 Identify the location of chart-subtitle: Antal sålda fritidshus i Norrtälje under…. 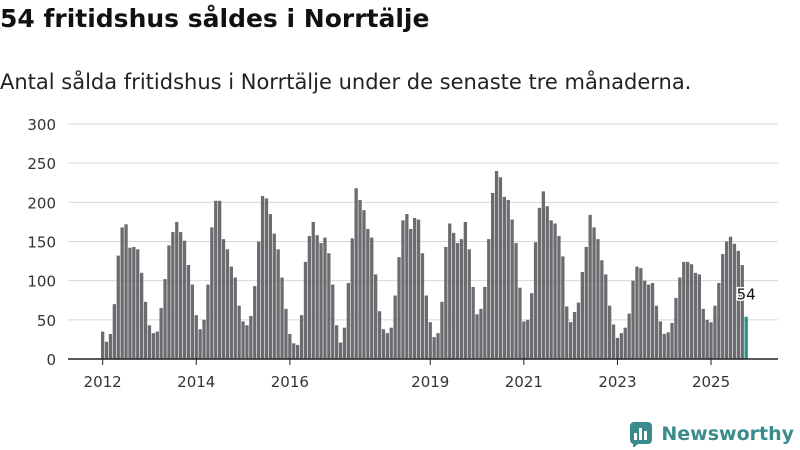
(346, 82).